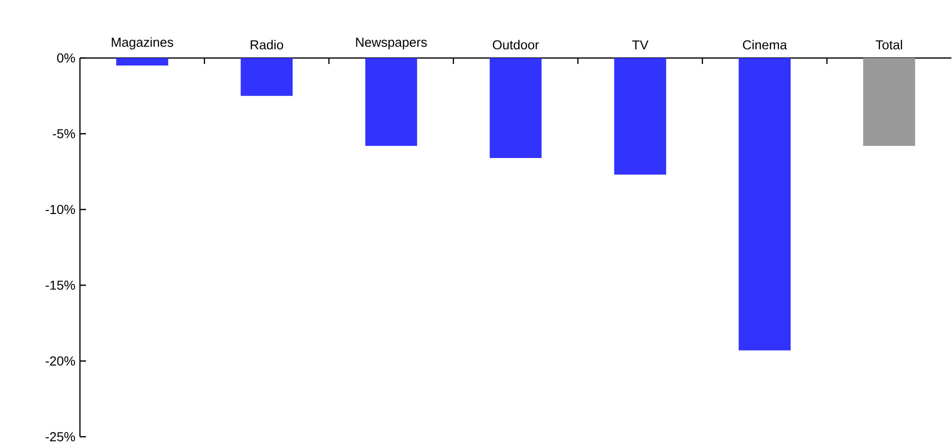 The height and width of the screenshot is (448, 952). Describe the element at coordinates (63, 133) in the screenshot. I see `y-tick-label: -5%` at that location.